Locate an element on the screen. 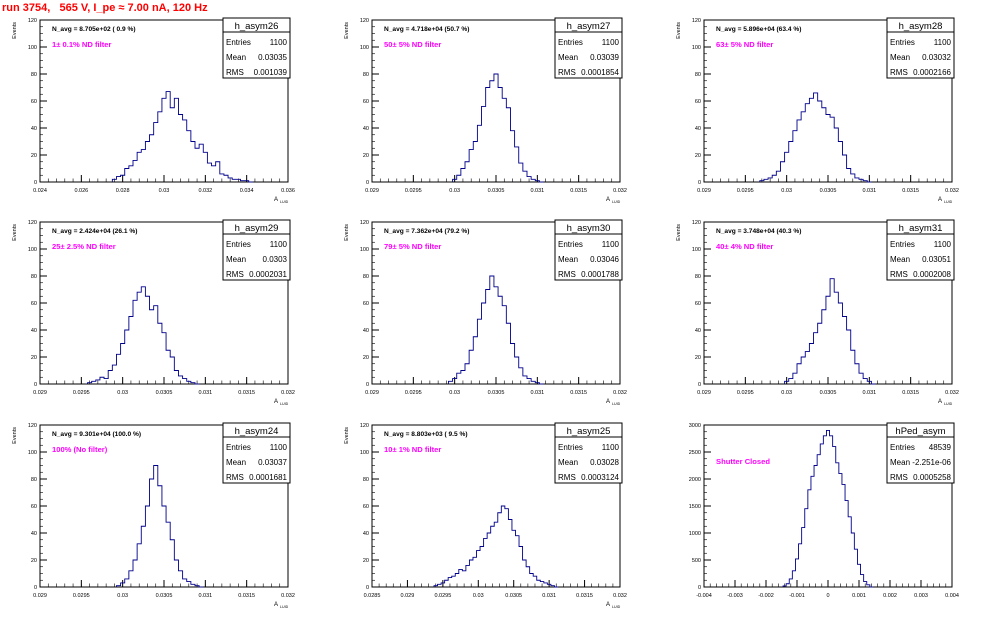 This screenshot has width=996, height=622. x-tick-label: 0.028 is located at coordinates (123, 191).